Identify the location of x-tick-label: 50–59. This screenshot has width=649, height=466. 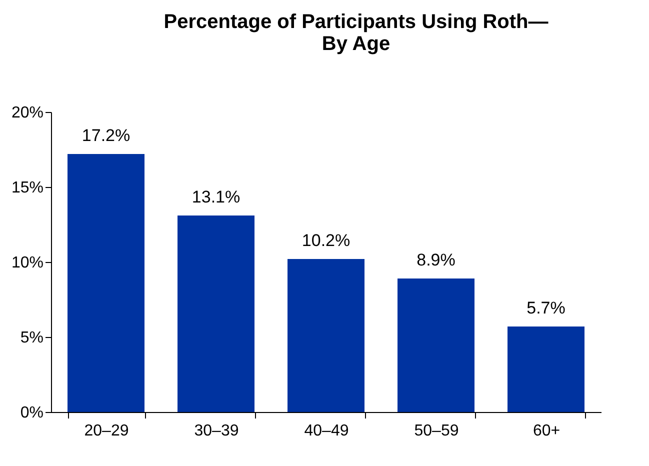
(436, 431).